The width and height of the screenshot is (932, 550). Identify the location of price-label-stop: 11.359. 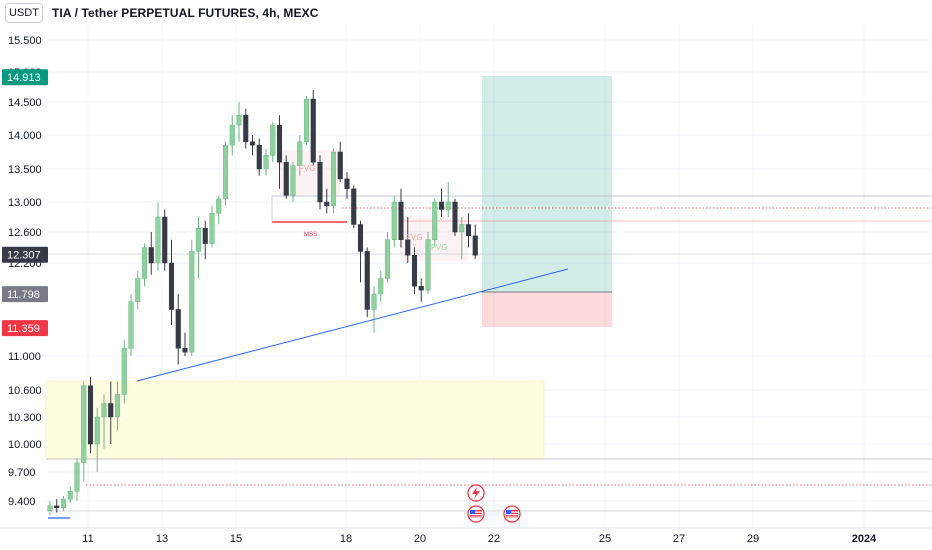
(25, 328).